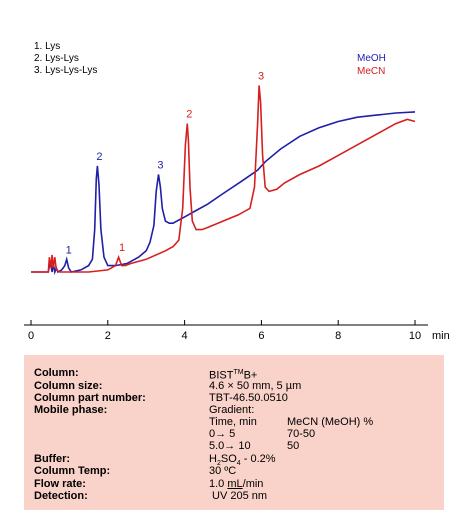 The image size is (474, 515). What do you see at coordinates (236, 484) in the screenshot?
I see `flow-rate-value: 1.0 mL/min` at bounding box center [236, 484].